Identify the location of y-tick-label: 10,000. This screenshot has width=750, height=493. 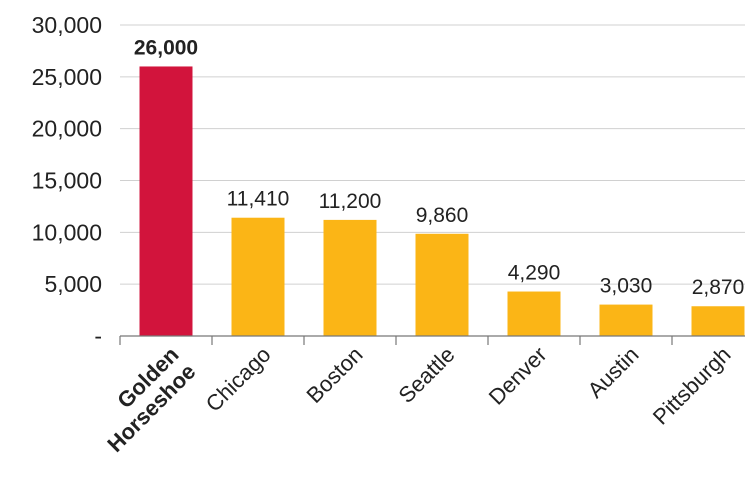
(67, 232).